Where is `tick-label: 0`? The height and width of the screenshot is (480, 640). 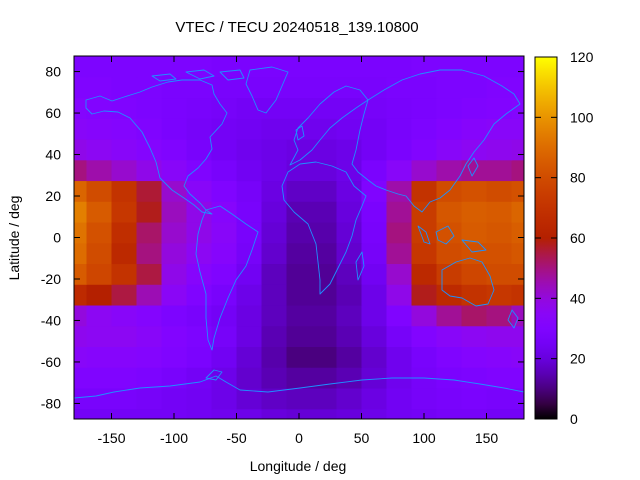 tick-label: 0 is located at coordinates (57, 238).